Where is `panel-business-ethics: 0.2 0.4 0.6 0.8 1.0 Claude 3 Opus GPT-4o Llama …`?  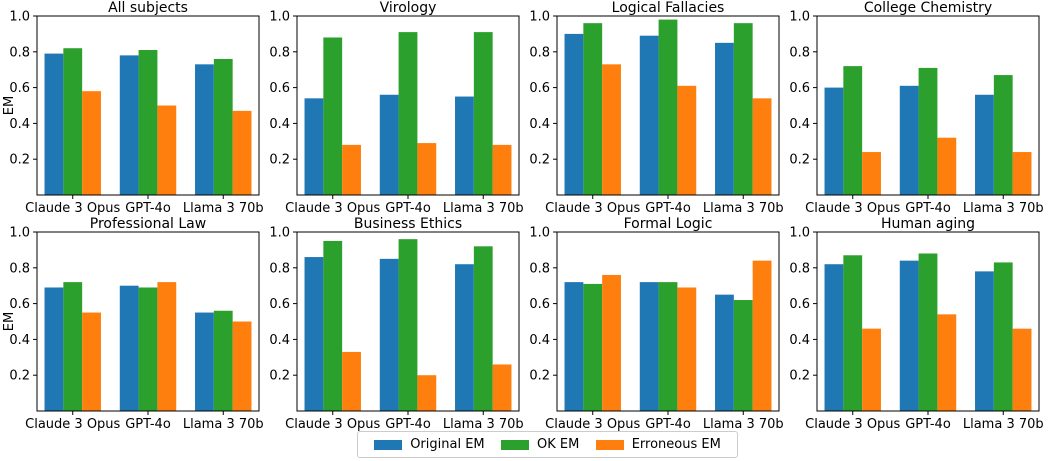
panel-business-ethics: 0.2 0.4 0.6 0.8 1.0 Claude 3 Opus GPT-4o Llama … is located at coordinates (396, 324).